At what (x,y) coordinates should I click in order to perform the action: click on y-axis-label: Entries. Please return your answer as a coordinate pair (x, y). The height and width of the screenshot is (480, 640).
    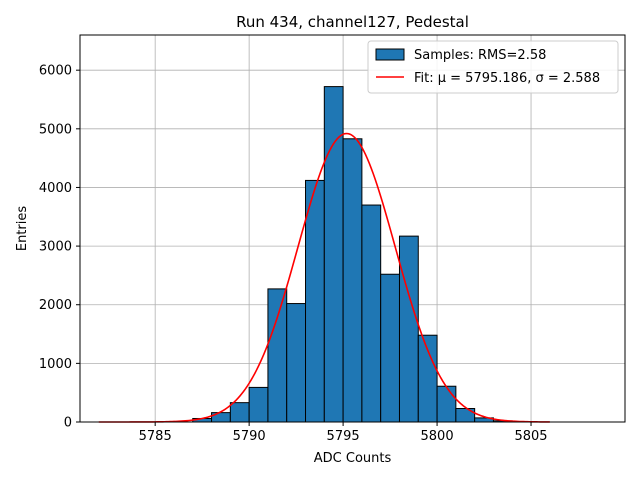
    Looking at the image, I should click on (22, 229).